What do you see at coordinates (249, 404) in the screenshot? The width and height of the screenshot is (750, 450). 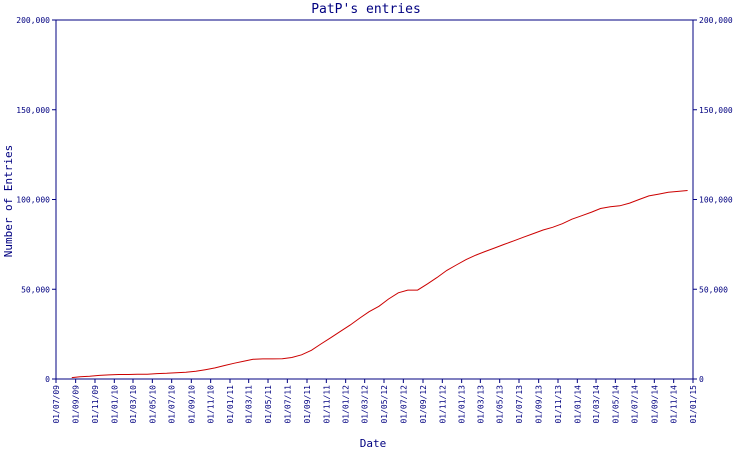 I see `x-tick-label: 01/03/11` at bounding box center [249, 404].